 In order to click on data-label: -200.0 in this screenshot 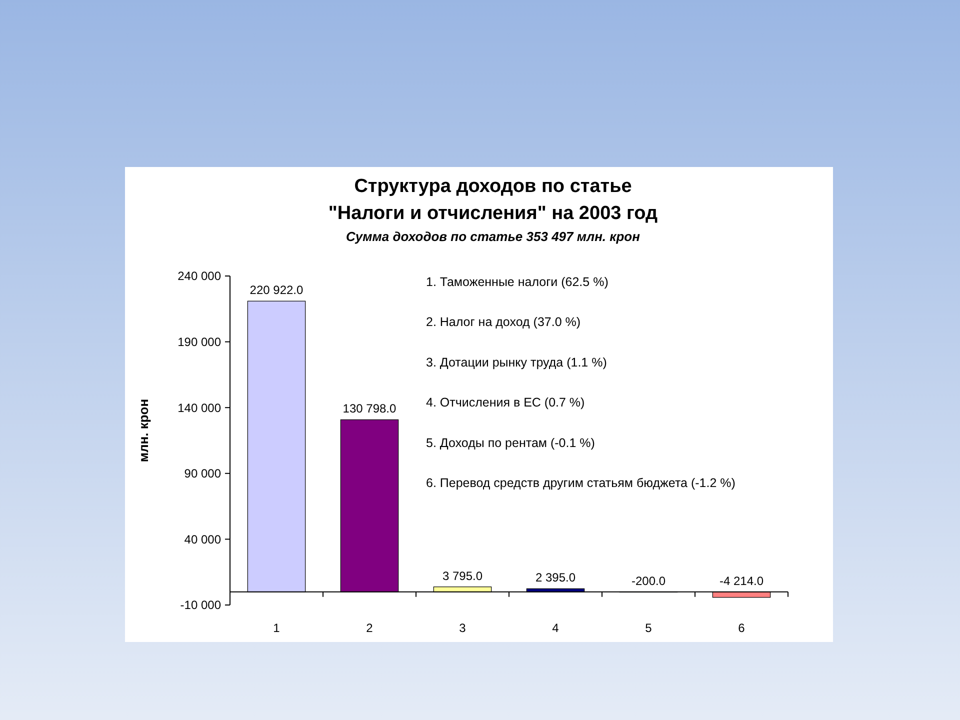, I will do `click(648, 581)`.